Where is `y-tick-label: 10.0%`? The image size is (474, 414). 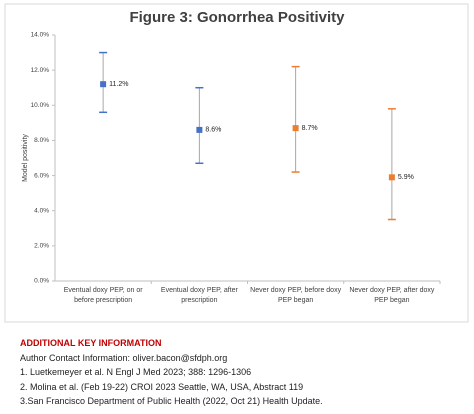
y-tick-label: 10.0% is located at coordinates (40, 105).